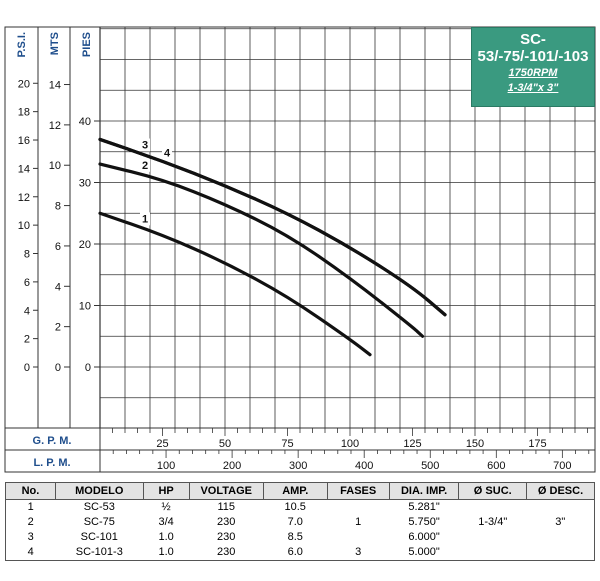 The width and height of the screenshot is (600, 581). I want to click on chart-subtitle-rpm: 1750RPM, so click(533, 73).